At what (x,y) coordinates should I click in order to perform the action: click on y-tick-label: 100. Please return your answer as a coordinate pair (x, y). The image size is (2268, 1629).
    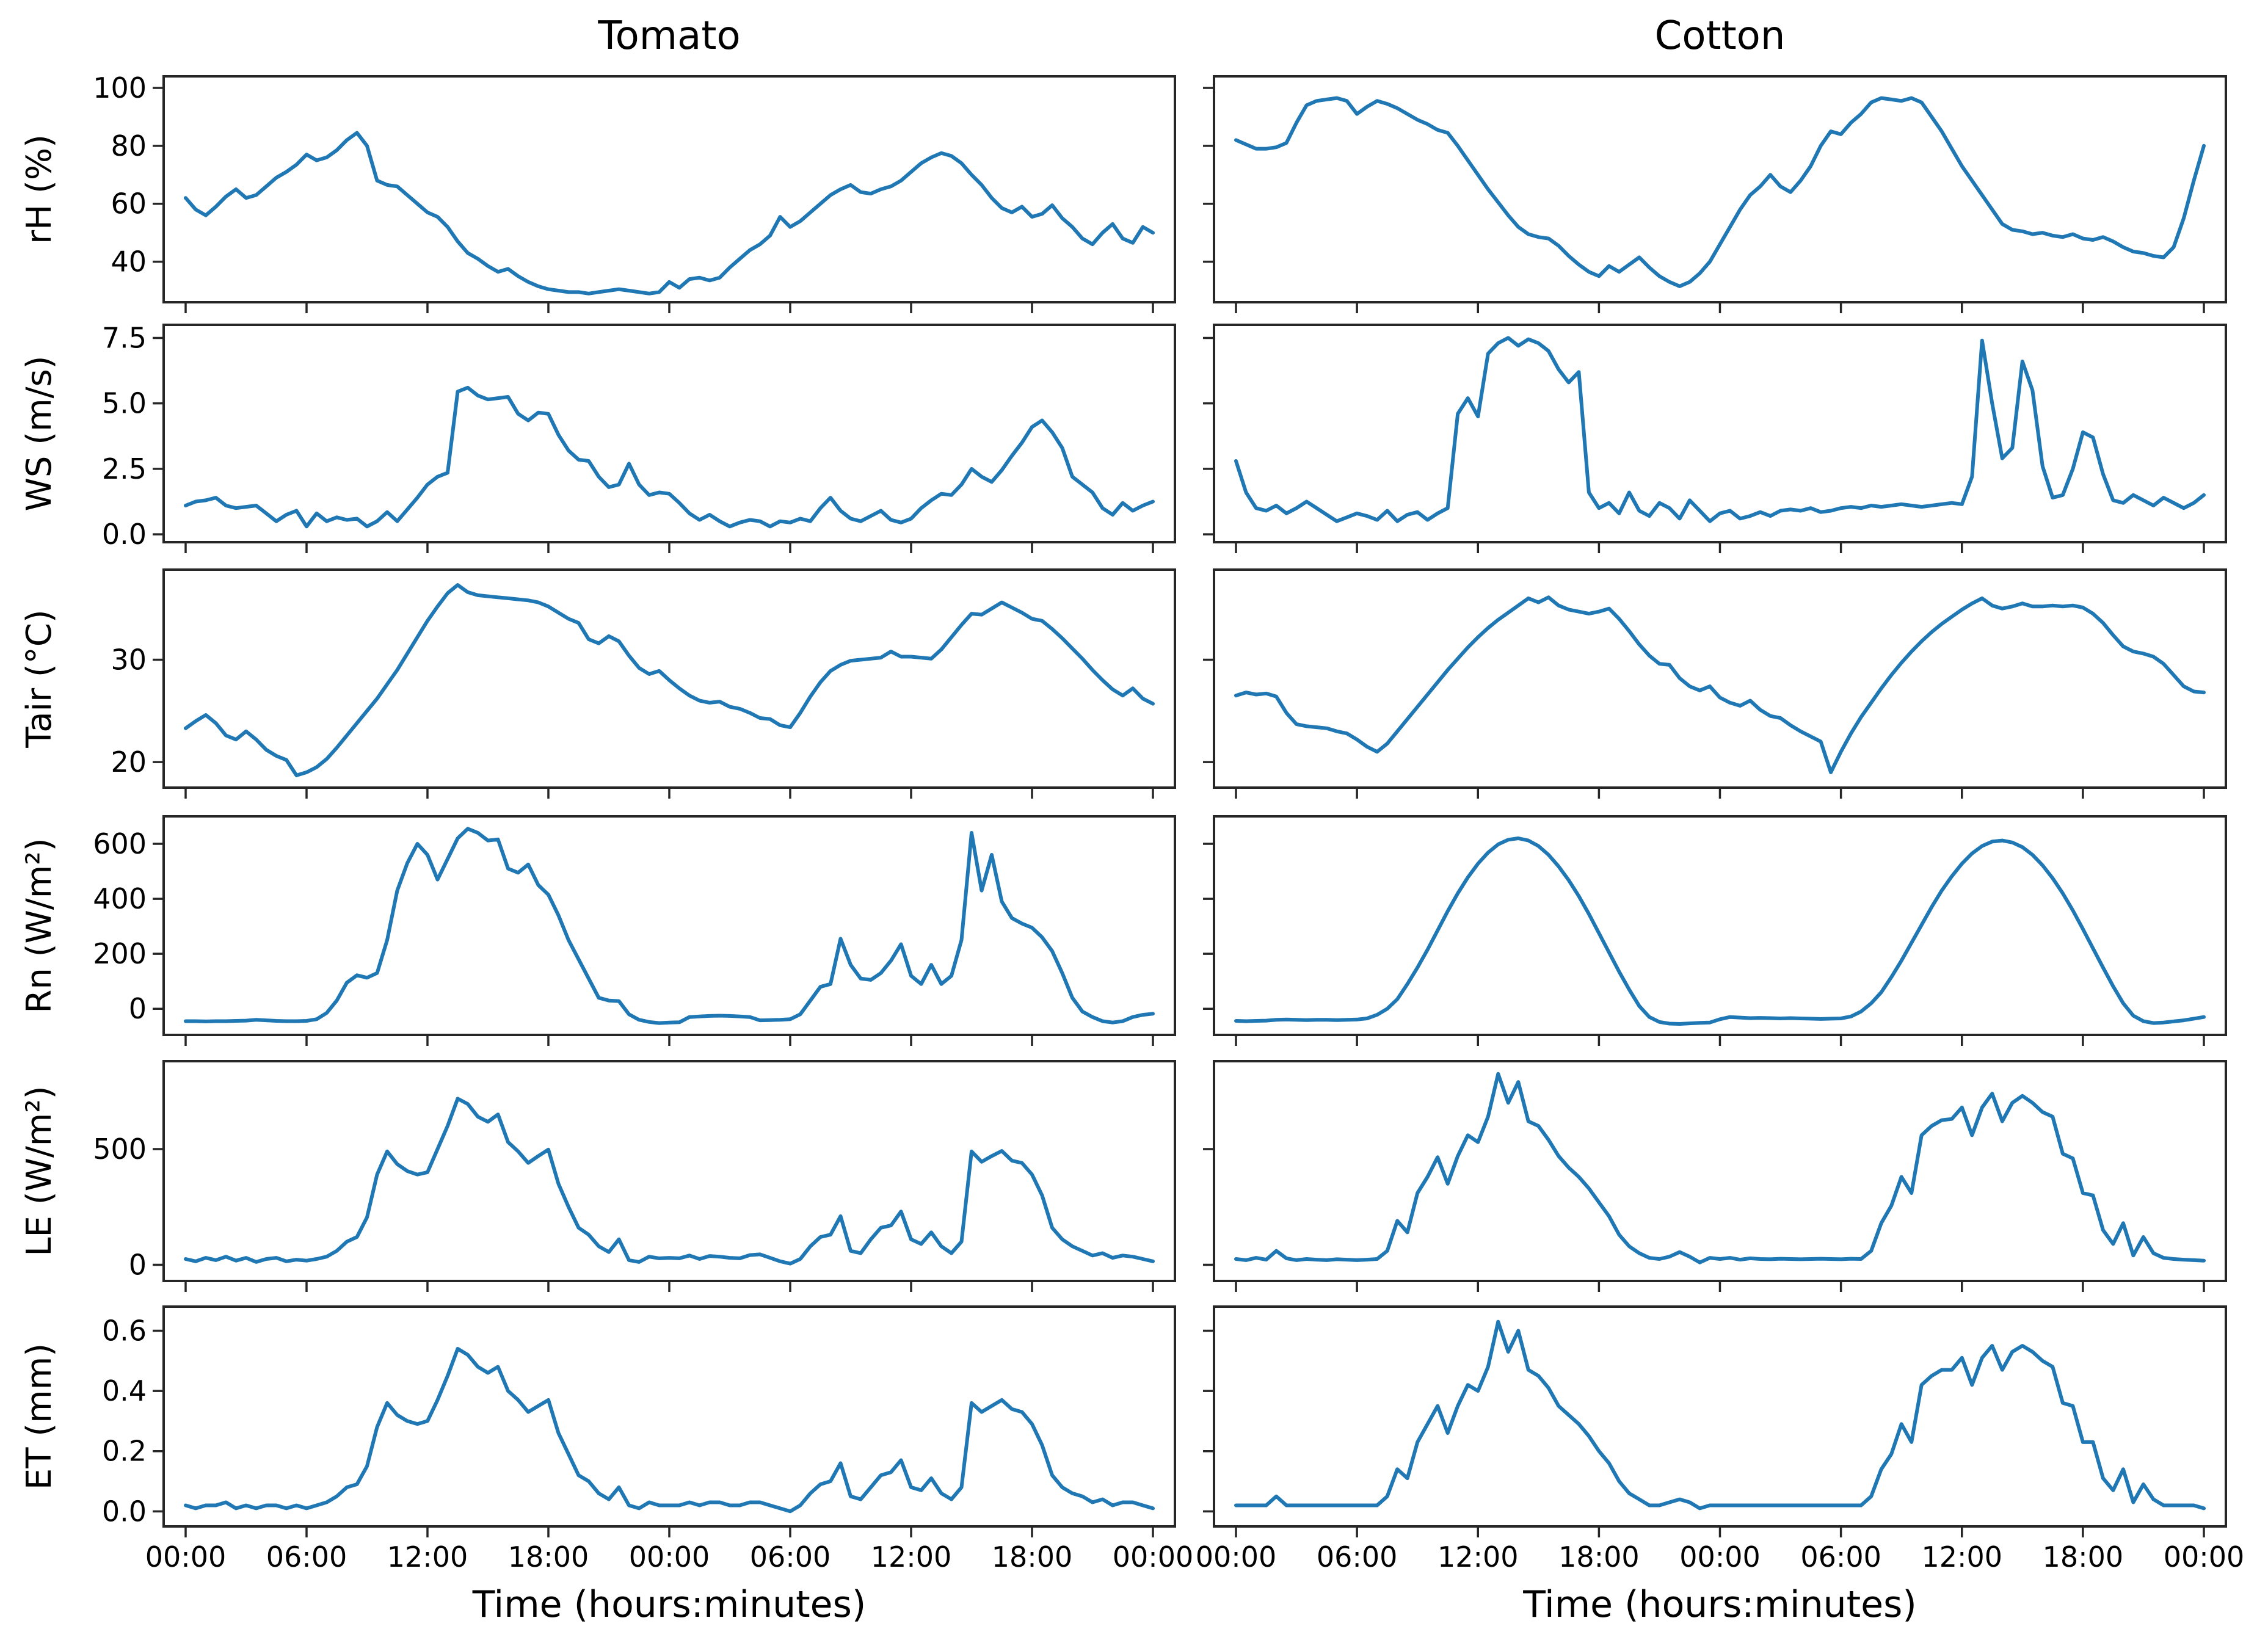
    Looking at the image, I should click on (120, 87).